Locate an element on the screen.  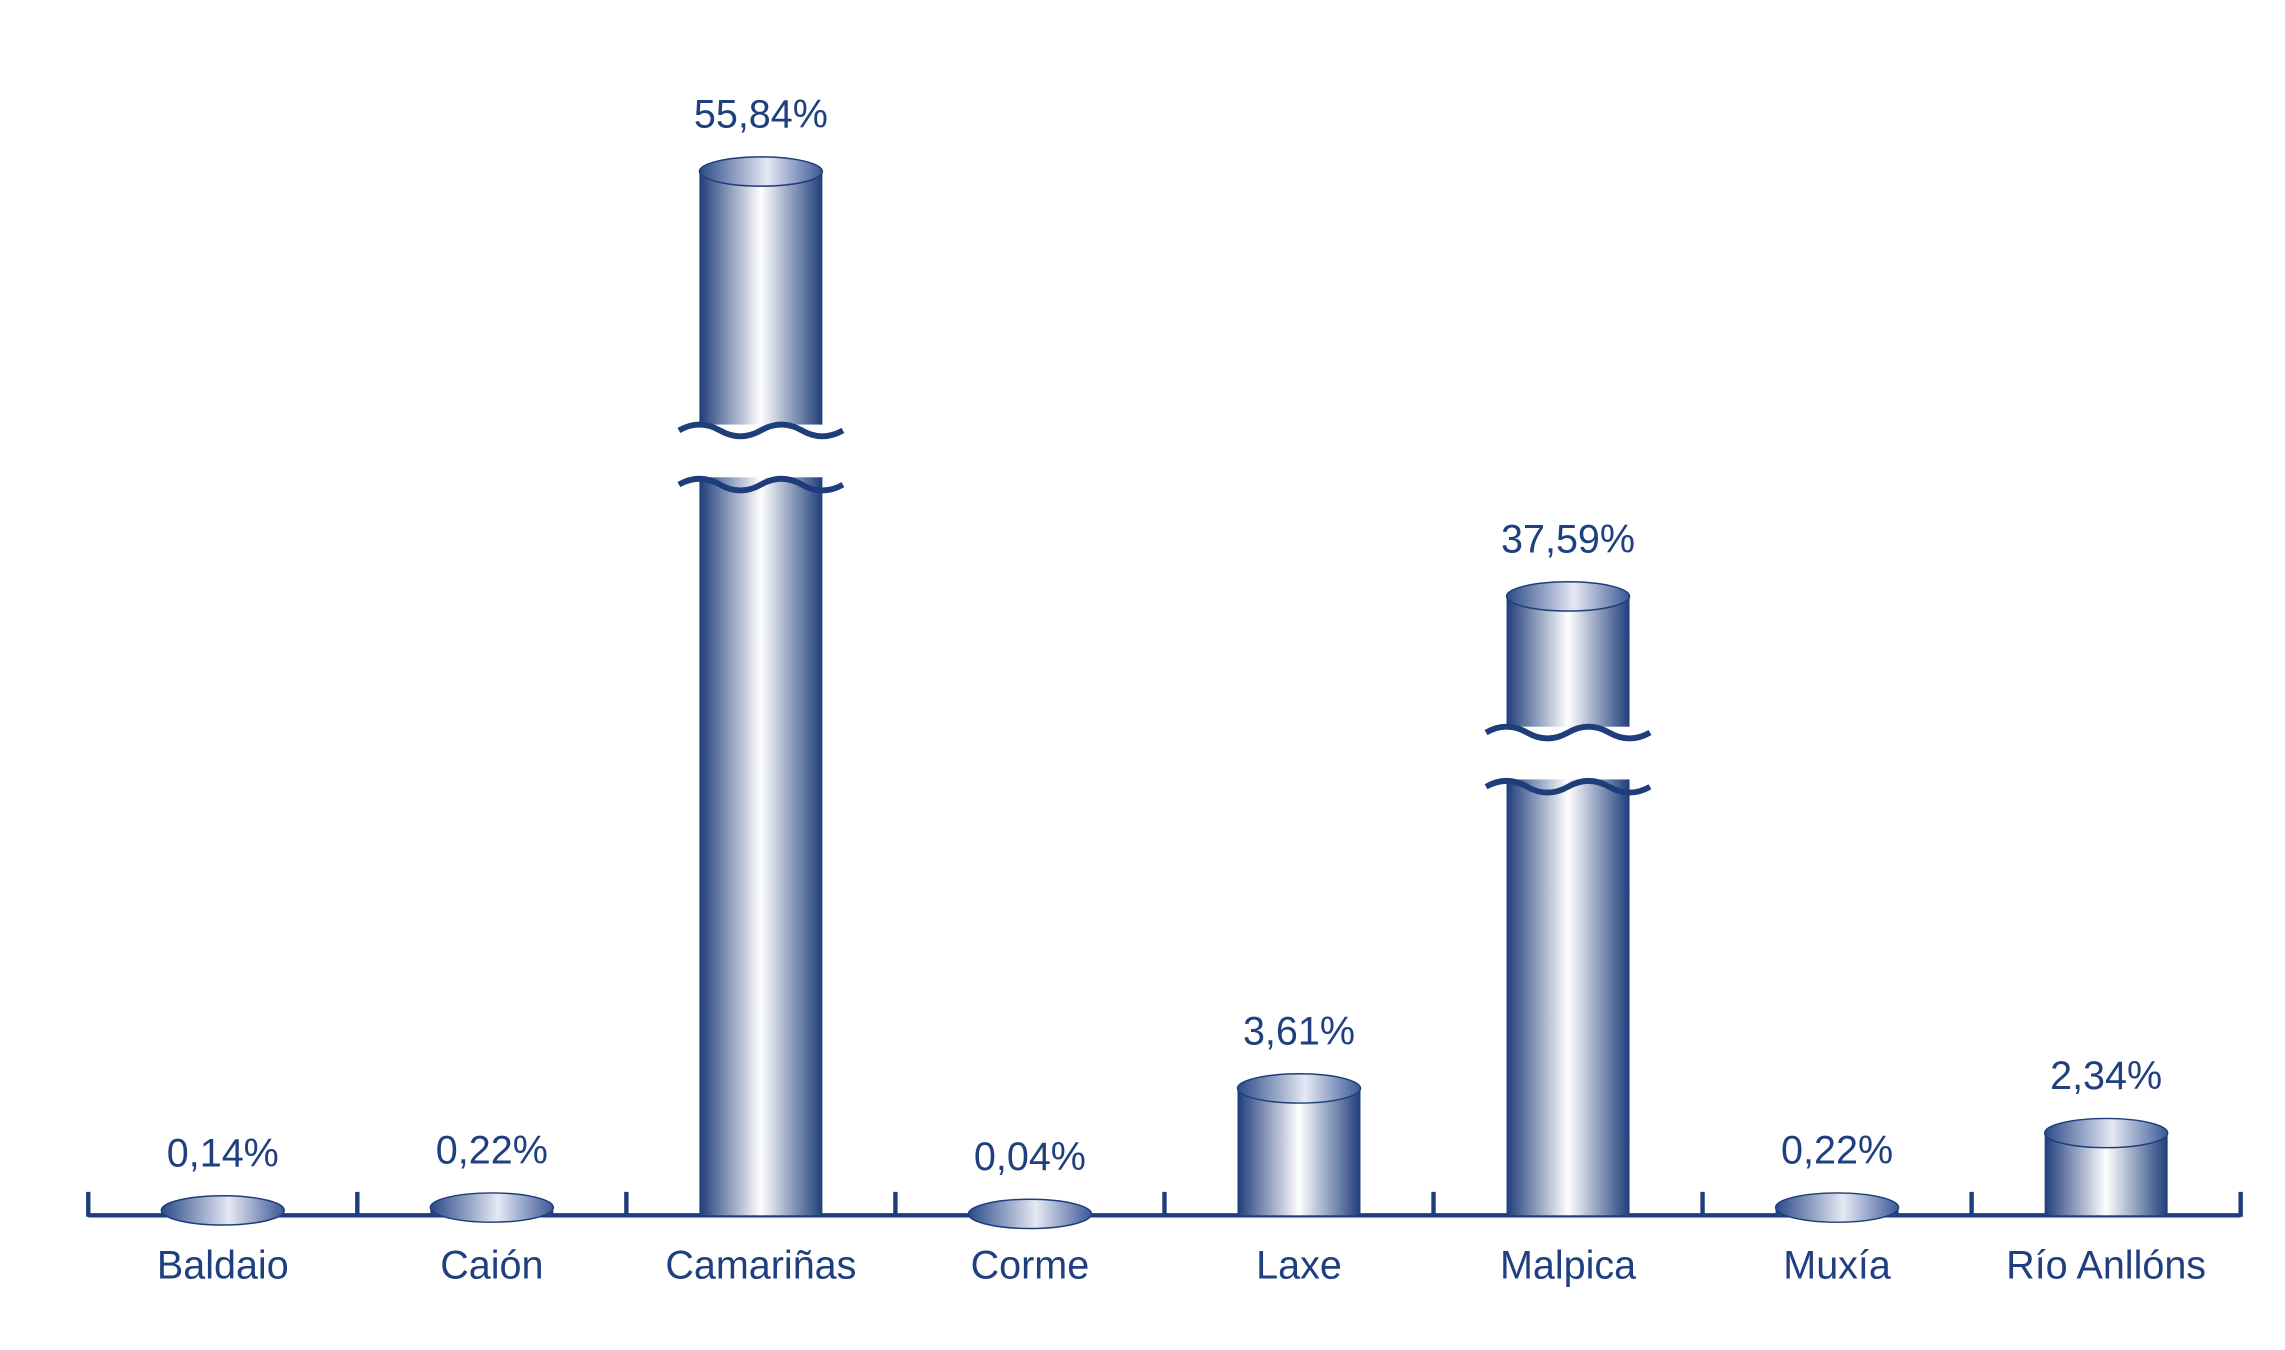
x-tick-label: Caión is located at coordinates (491, 1265).